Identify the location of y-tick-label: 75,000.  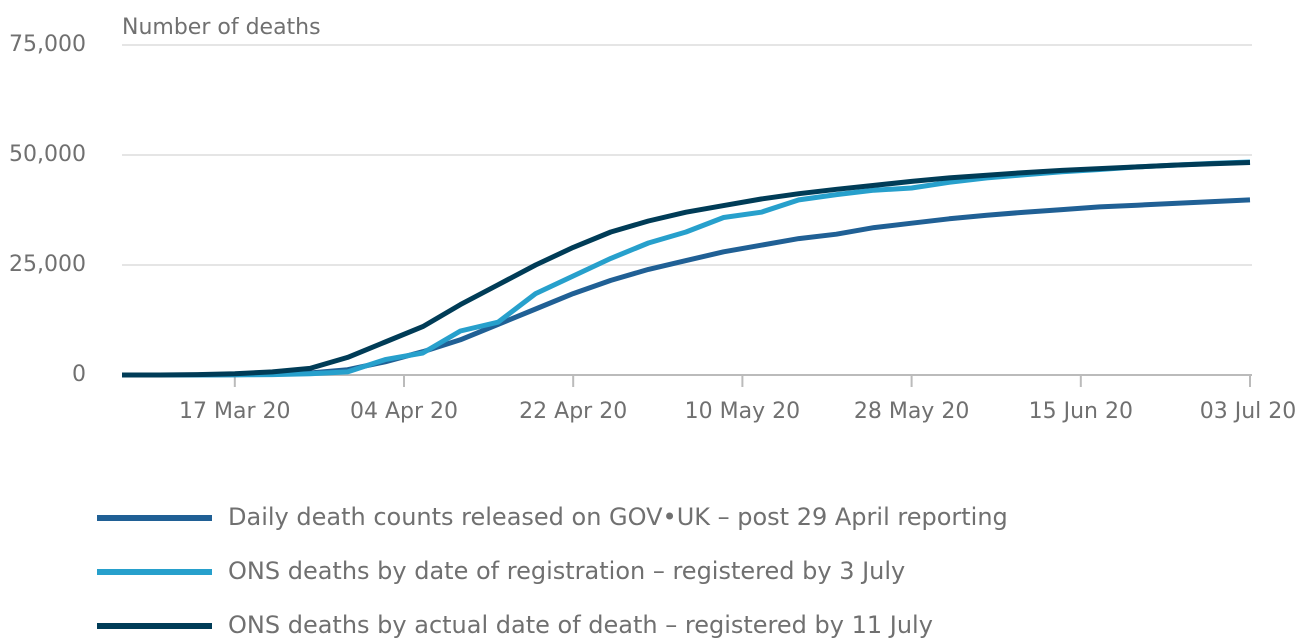
(47, 44).